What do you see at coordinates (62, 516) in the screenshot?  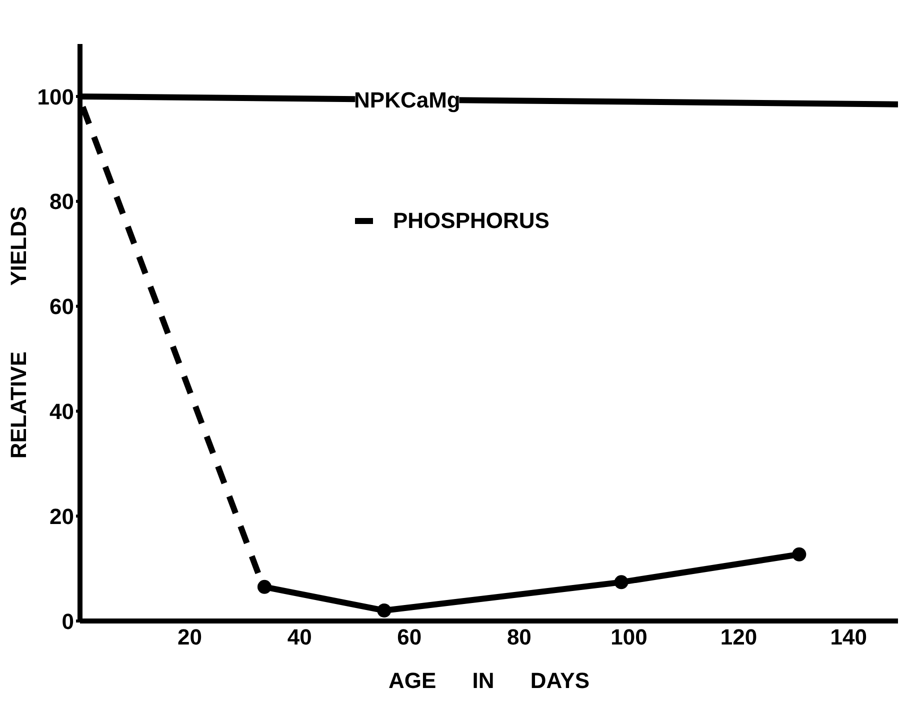 I see `y-tick-label: 20` at bounding box center [62, 516].